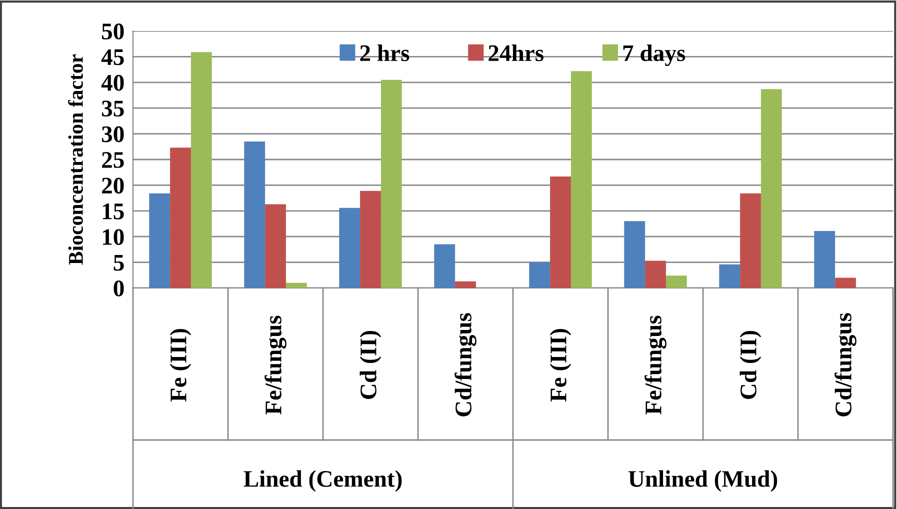 This screenshot has height=509, width=897. What do you see at coordinates (516, 53) in the screenshot?
I see `legend-label: 24hrs` at bounding box center [516, 53].